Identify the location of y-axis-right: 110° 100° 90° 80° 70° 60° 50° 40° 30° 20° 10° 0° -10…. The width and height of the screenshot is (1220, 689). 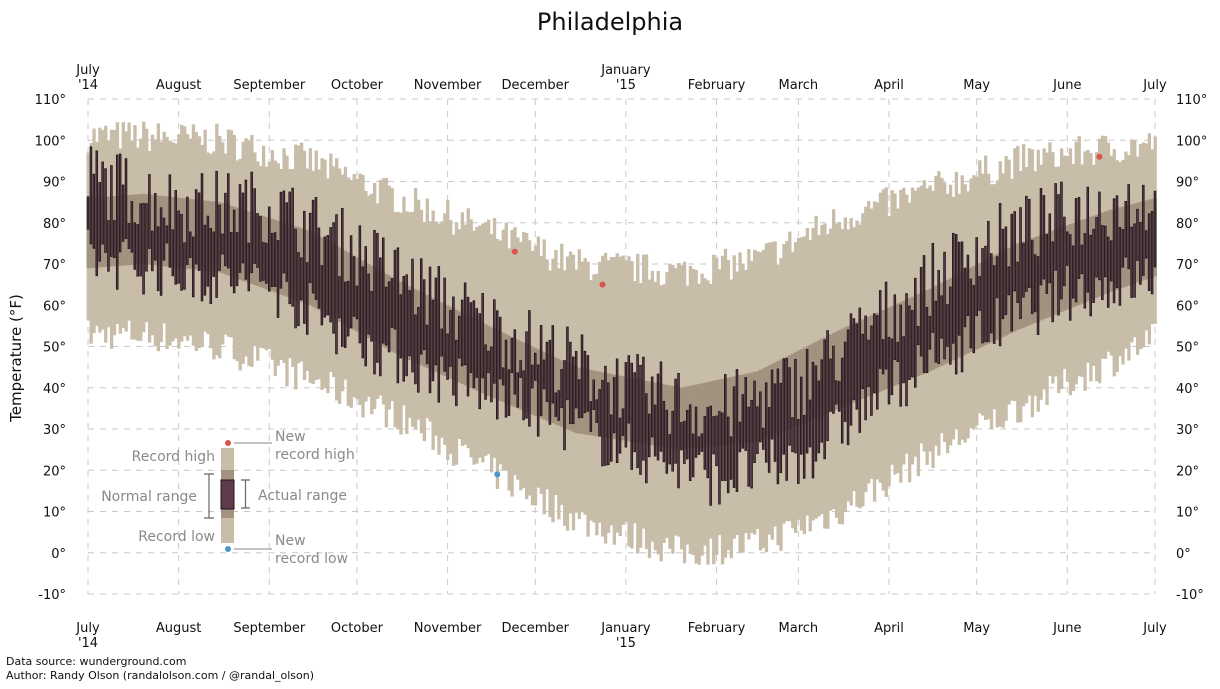
(1191, 348).